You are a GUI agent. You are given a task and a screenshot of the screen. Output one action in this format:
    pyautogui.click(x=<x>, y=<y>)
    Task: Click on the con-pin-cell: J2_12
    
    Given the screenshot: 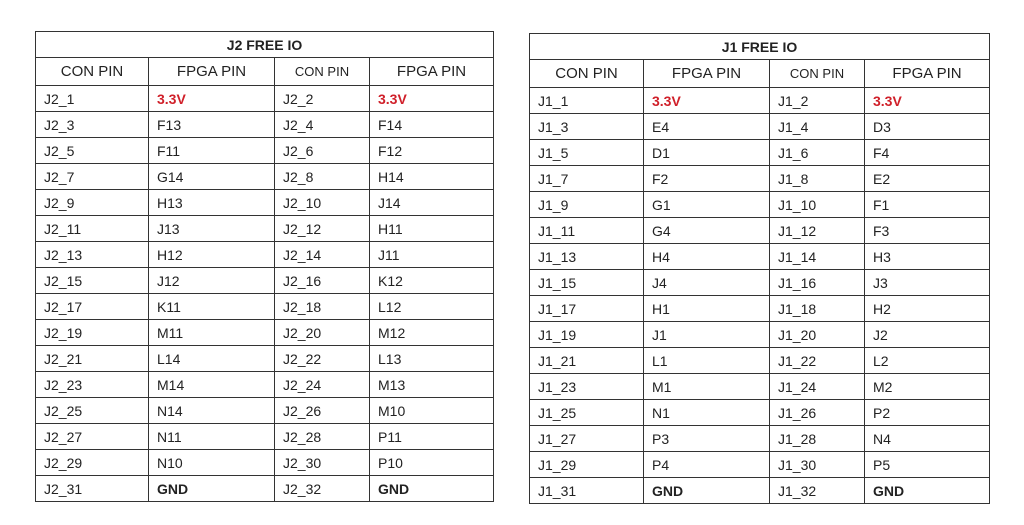 What is the action you would take?
    pyautogui.click(x=322, y=228)
    